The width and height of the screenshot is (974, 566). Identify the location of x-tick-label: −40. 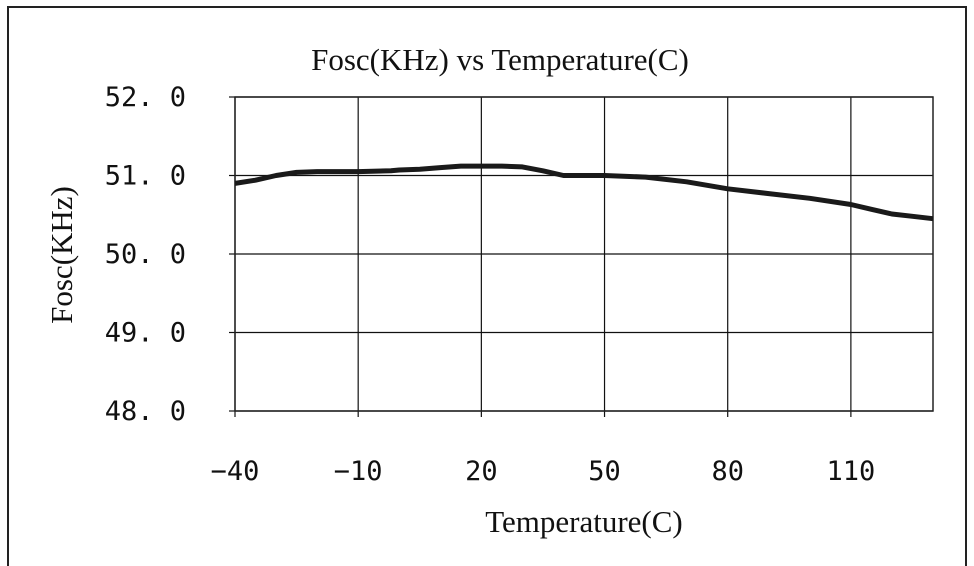
(235, 471).